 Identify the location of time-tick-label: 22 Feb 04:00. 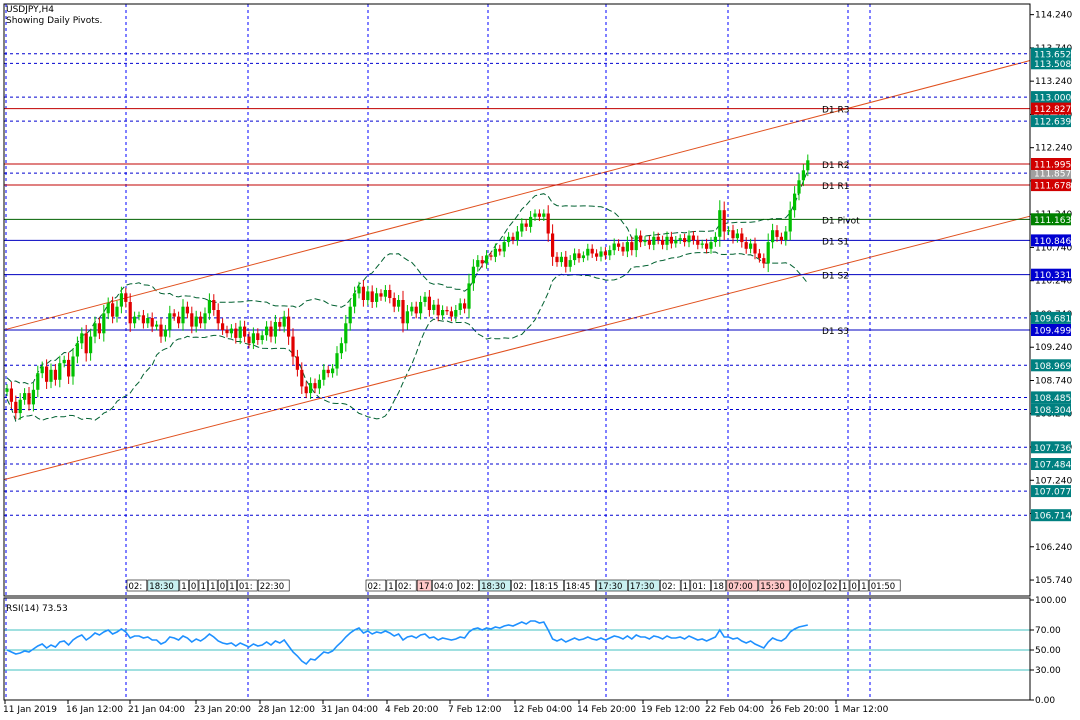
(734, 710).